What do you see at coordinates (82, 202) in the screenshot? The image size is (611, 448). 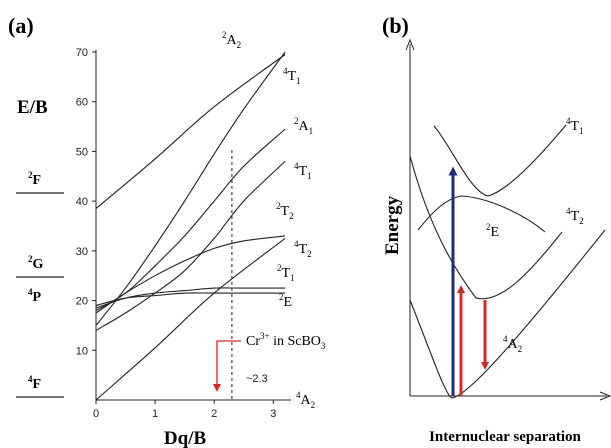 I see `y-tick-label: 40` at bounding box center [82, 202].